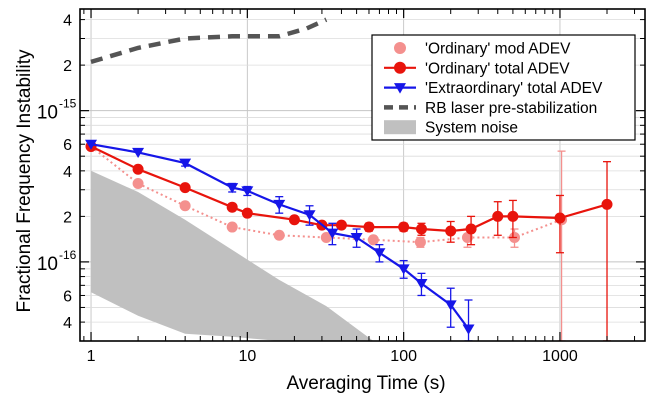 The image size is (648, 398). What do you see at coordinates (403, 356) in the screenshot?
I see `x-tick-label: 100` at bounding box center [403, 356].